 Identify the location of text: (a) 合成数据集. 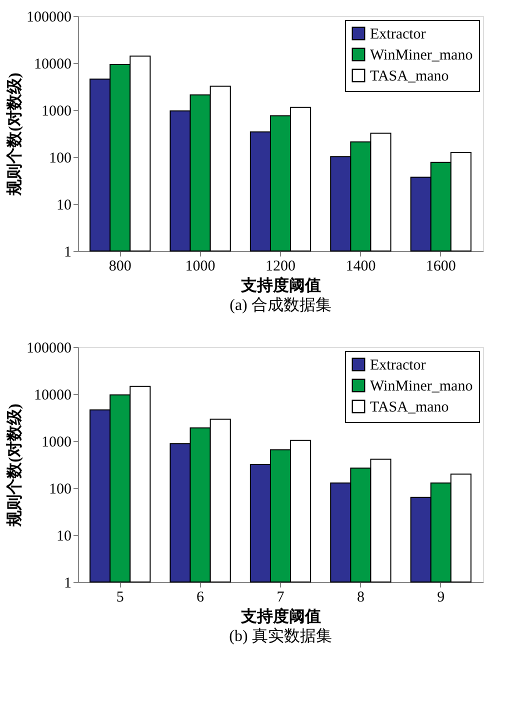
(281, 305).